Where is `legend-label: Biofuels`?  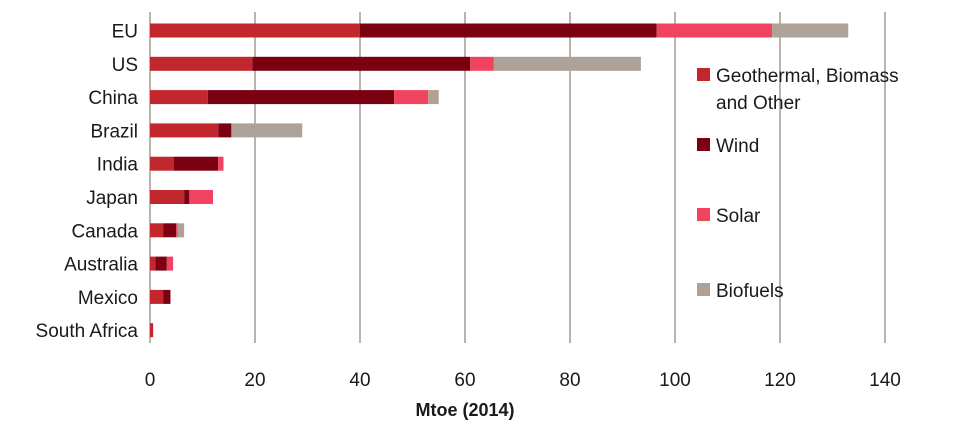
legend-label: Biofuels is located at coordinates (750, 291).